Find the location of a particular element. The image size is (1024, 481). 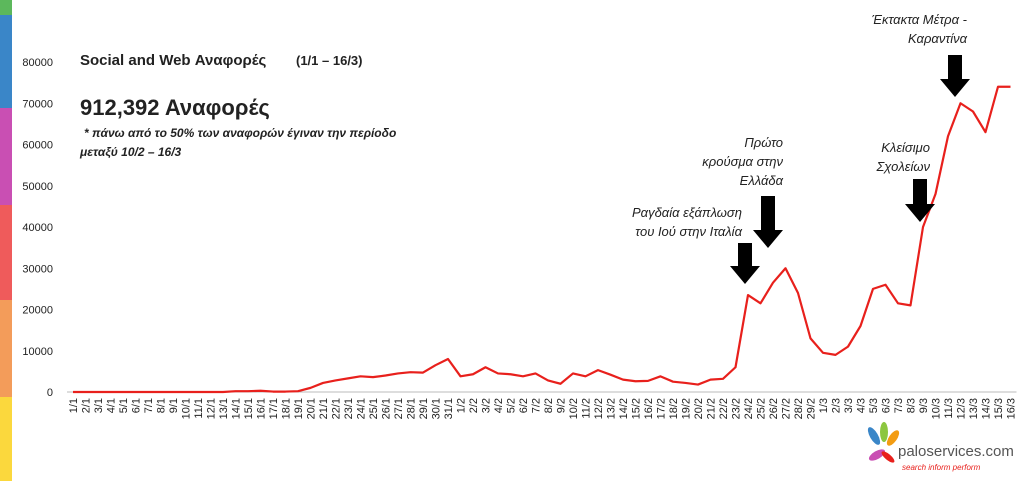

note: μεταξύ 10/2 – 16/3 is located at coordinates (130, 152).